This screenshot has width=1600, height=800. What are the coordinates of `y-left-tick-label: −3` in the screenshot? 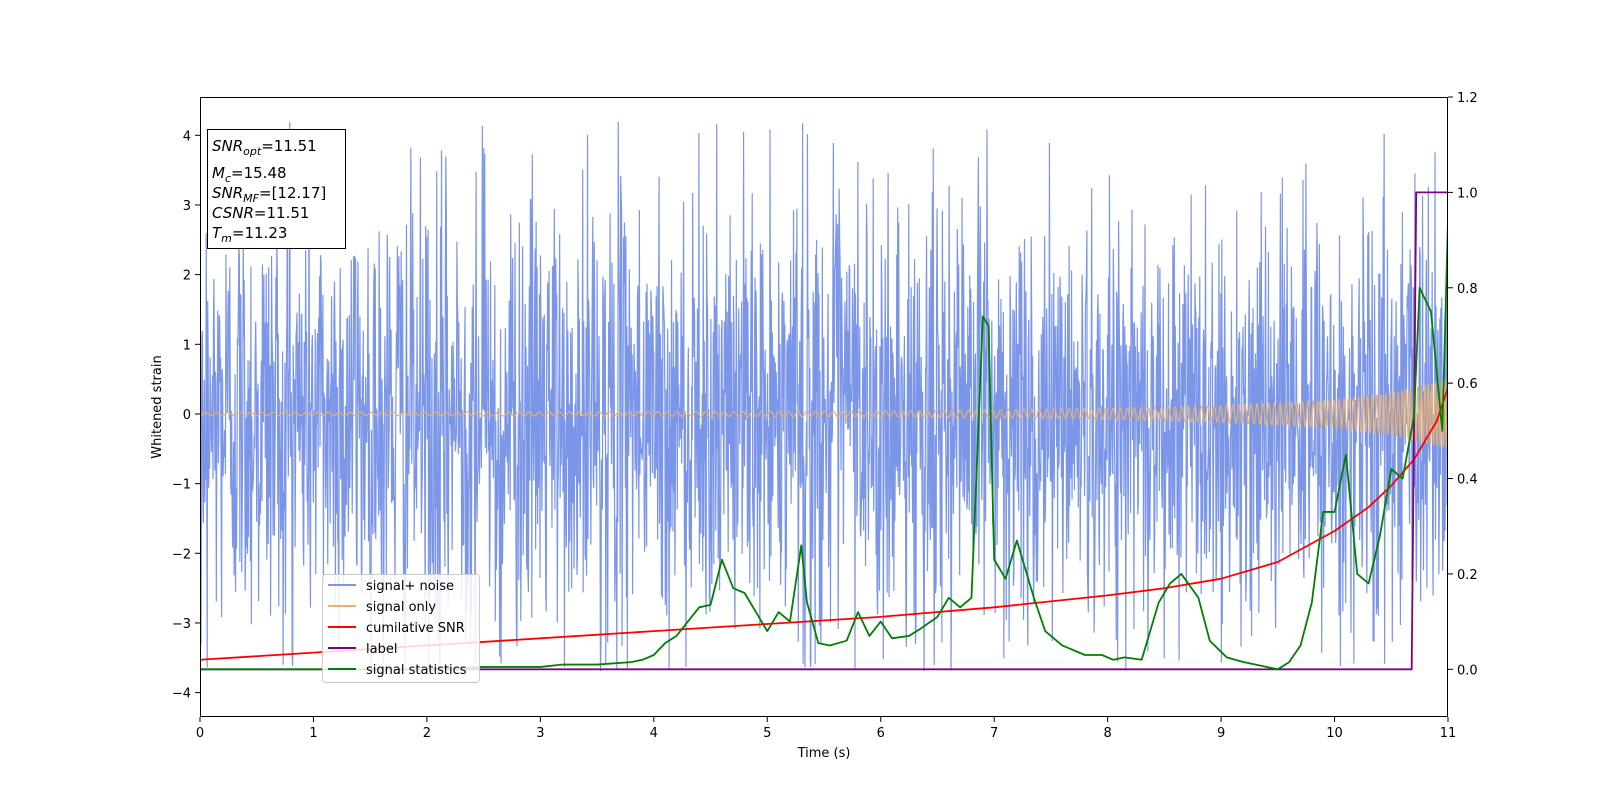 It's located at (181, 624).